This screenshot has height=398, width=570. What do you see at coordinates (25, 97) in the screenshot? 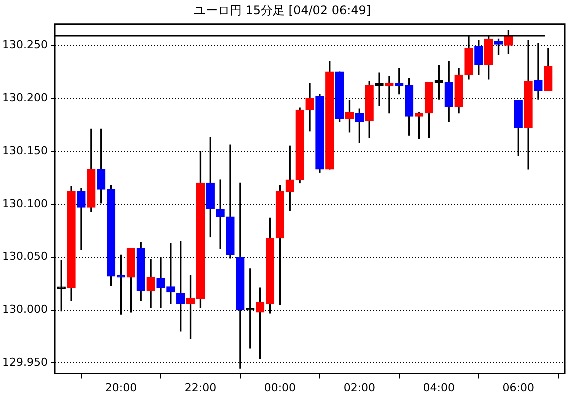
I see `y-tick-label: 130.200` at bounding box center [25, 97].